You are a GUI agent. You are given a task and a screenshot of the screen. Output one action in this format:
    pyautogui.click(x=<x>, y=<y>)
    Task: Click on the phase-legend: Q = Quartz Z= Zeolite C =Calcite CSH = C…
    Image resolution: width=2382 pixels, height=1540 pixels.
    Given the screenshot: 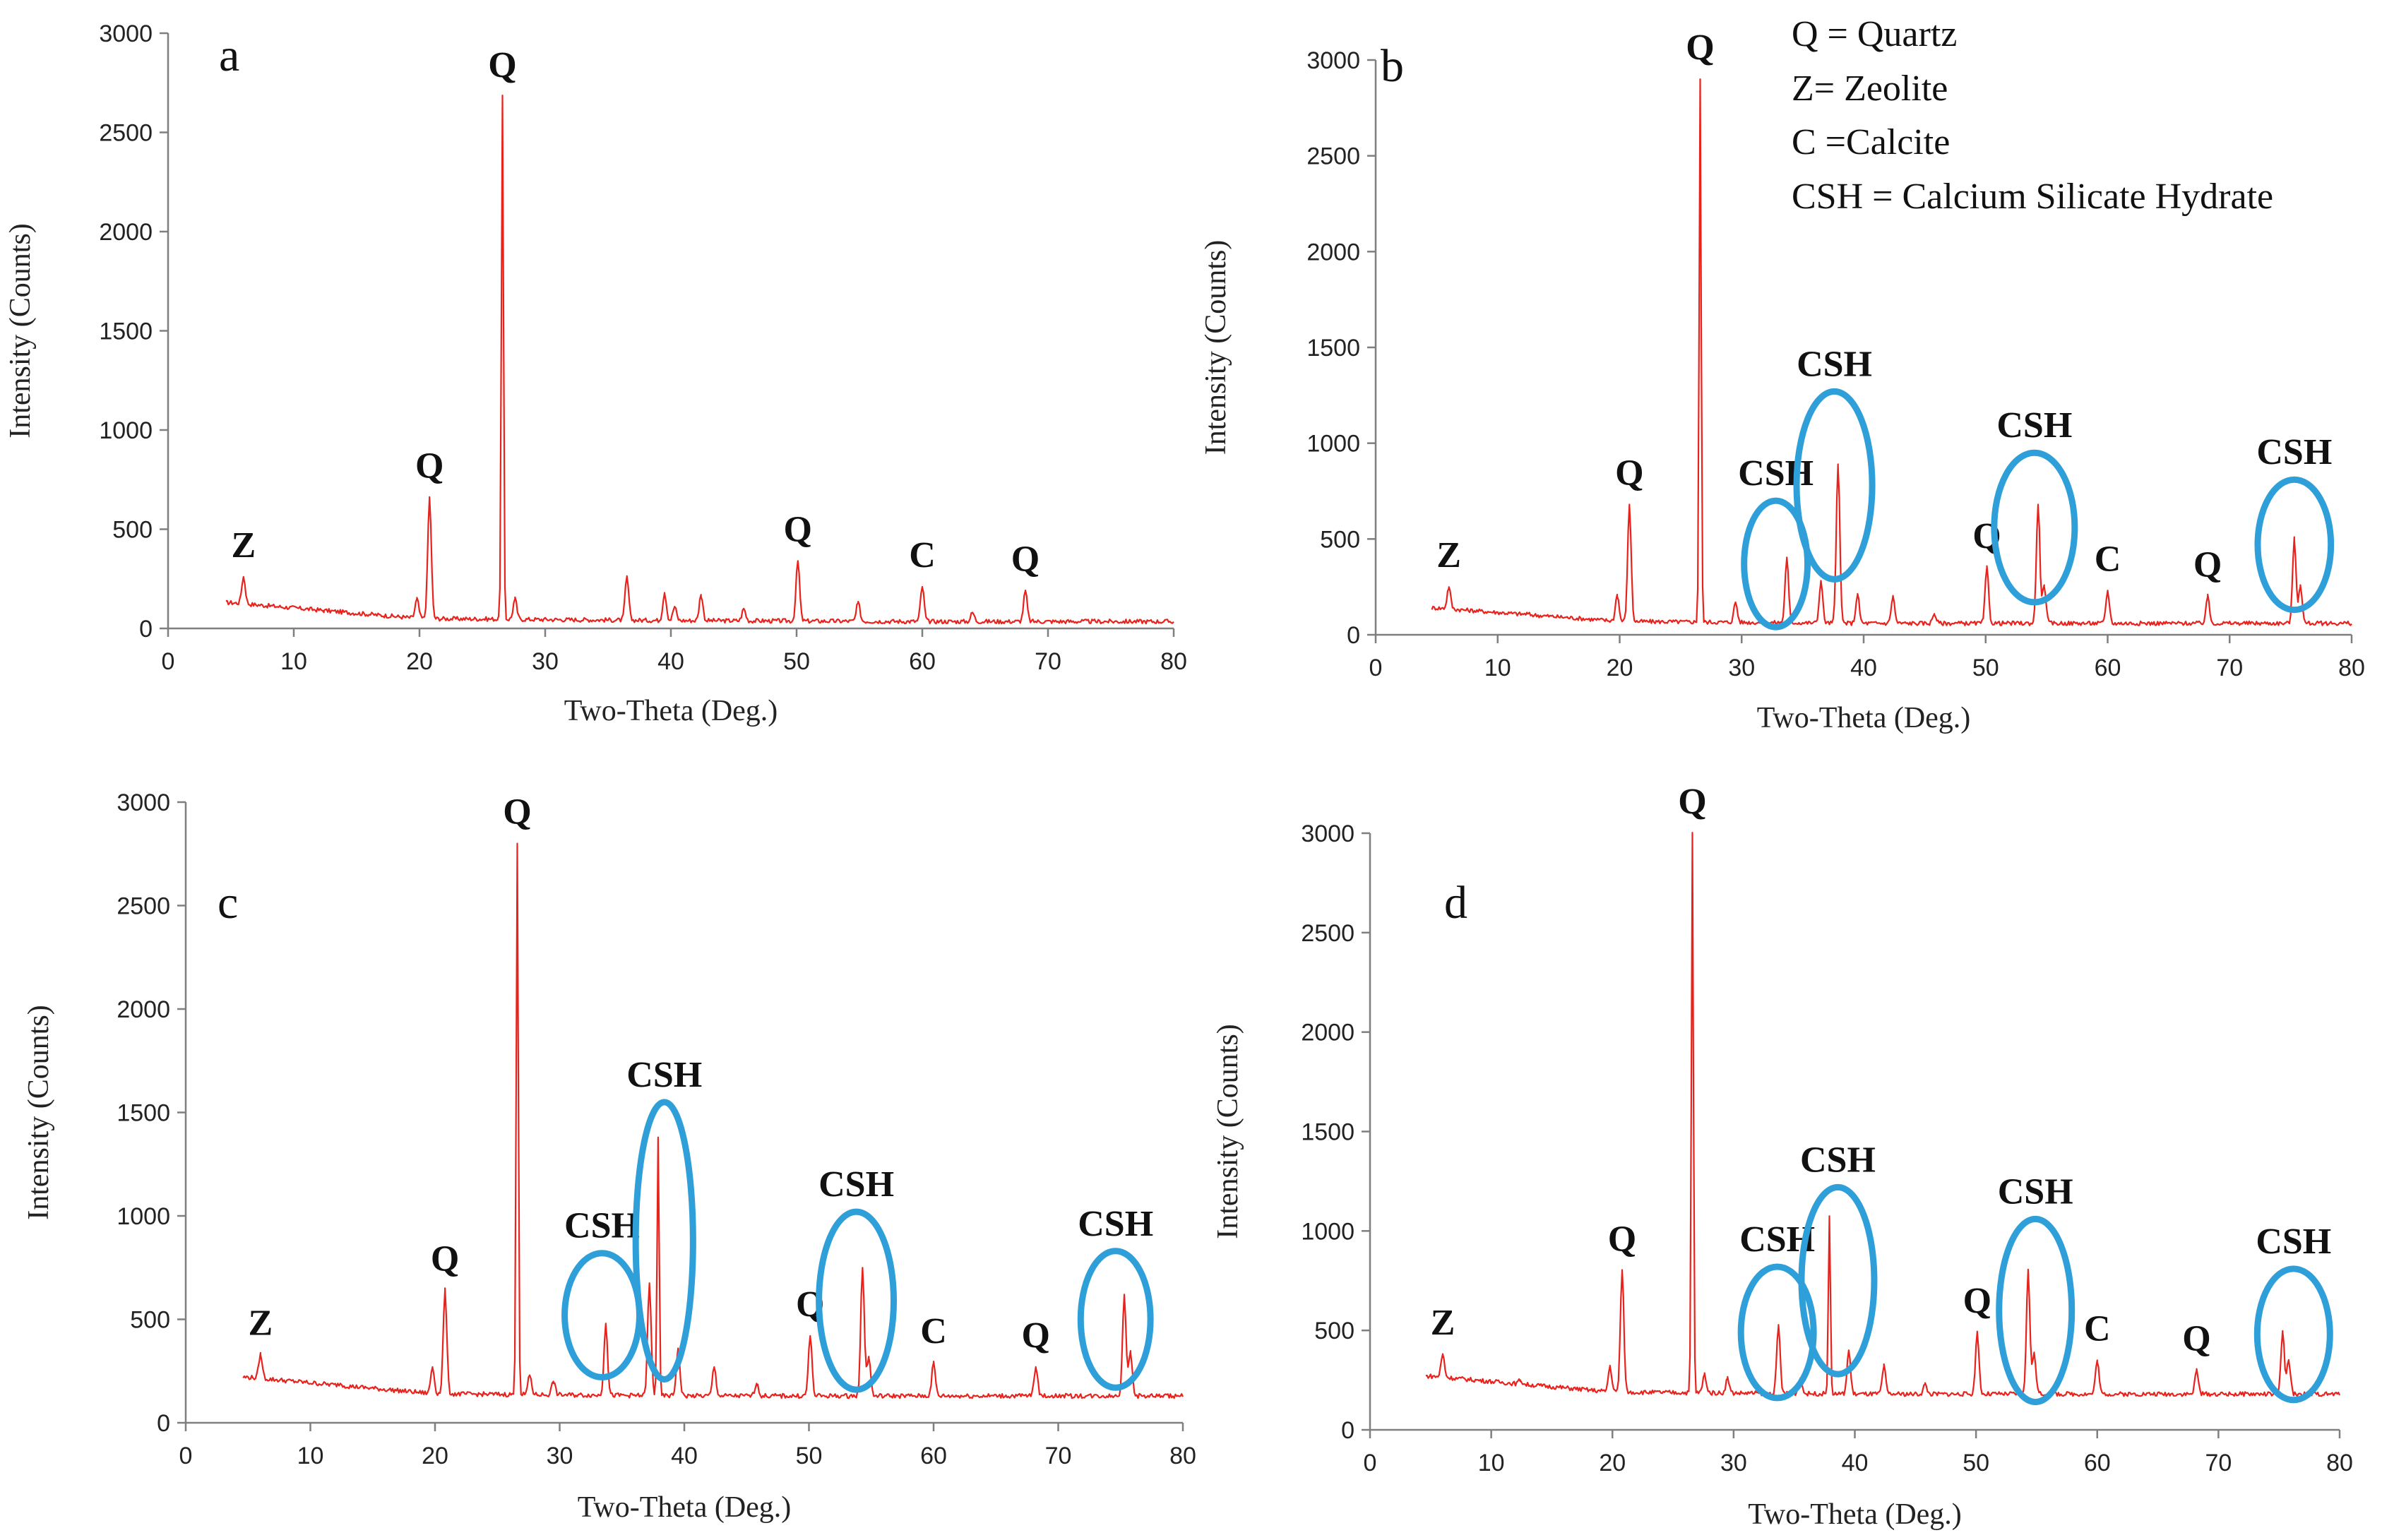 What is the action you would take?
    pyautogui.click(x=2033, y=116)
    